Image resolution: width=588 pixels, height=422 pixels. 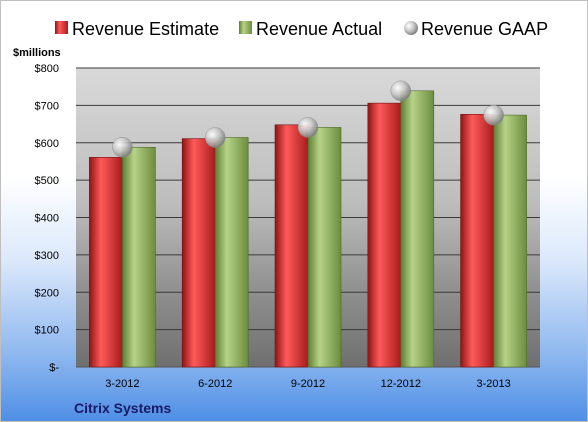 What do you see at coordinates (245, 27) in the screenshot?
I see `legend-swatch-revenue-actual` at bounding box center [245, 27].